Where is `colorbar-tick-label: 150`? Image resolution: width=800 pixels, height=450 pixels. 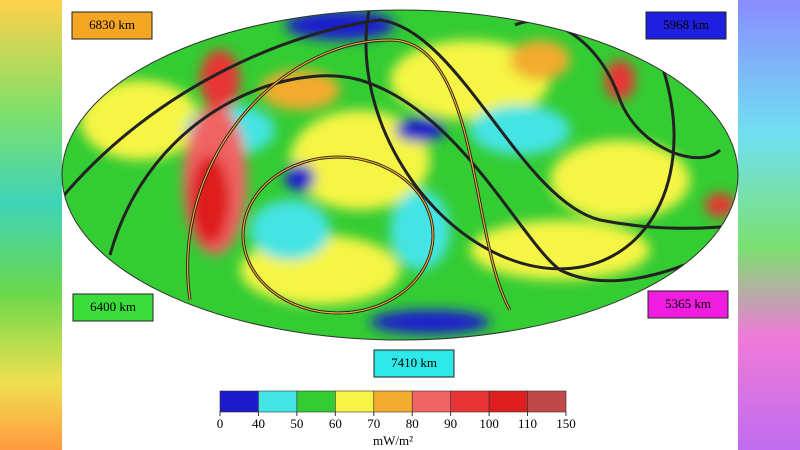
colorbar-tick-label: 150 is located at coordinates (566, 423).